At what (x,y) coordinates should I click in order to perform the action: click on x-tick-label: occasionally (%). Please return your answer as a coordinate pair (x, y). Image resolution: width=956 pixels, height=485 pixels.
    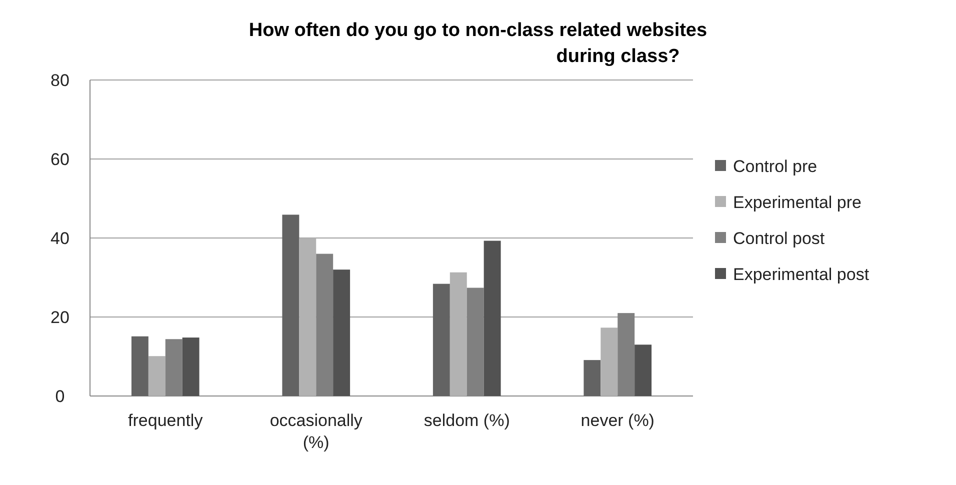
    Looking at the image, I should click on (316, 431).